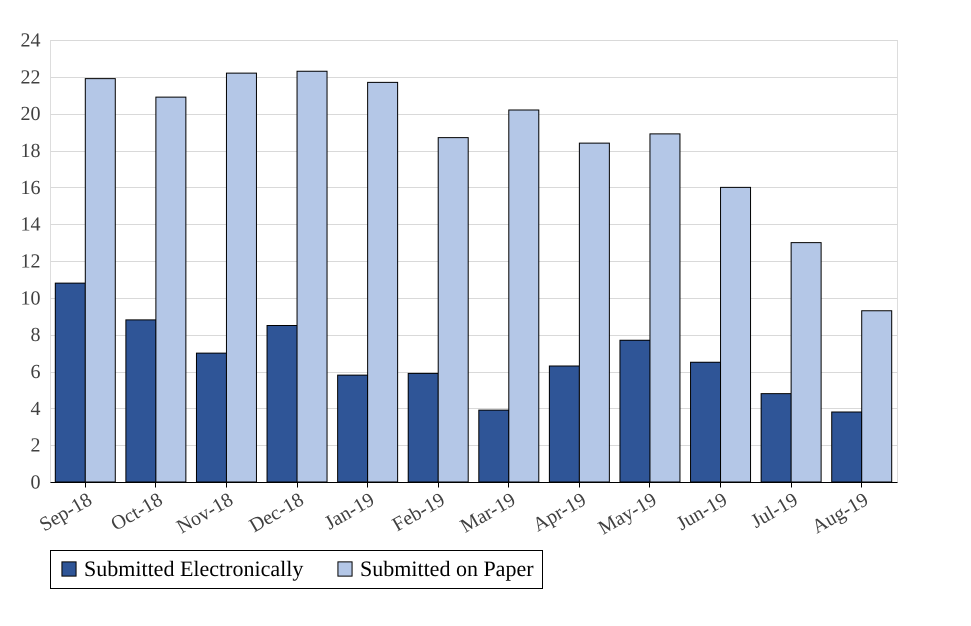 The width and height of the screenshot is (971, 626). What do you see at coordinates (30, 41) in the screenshot?
I see `y-tick-label: 24` at bounding box center [30, 41].